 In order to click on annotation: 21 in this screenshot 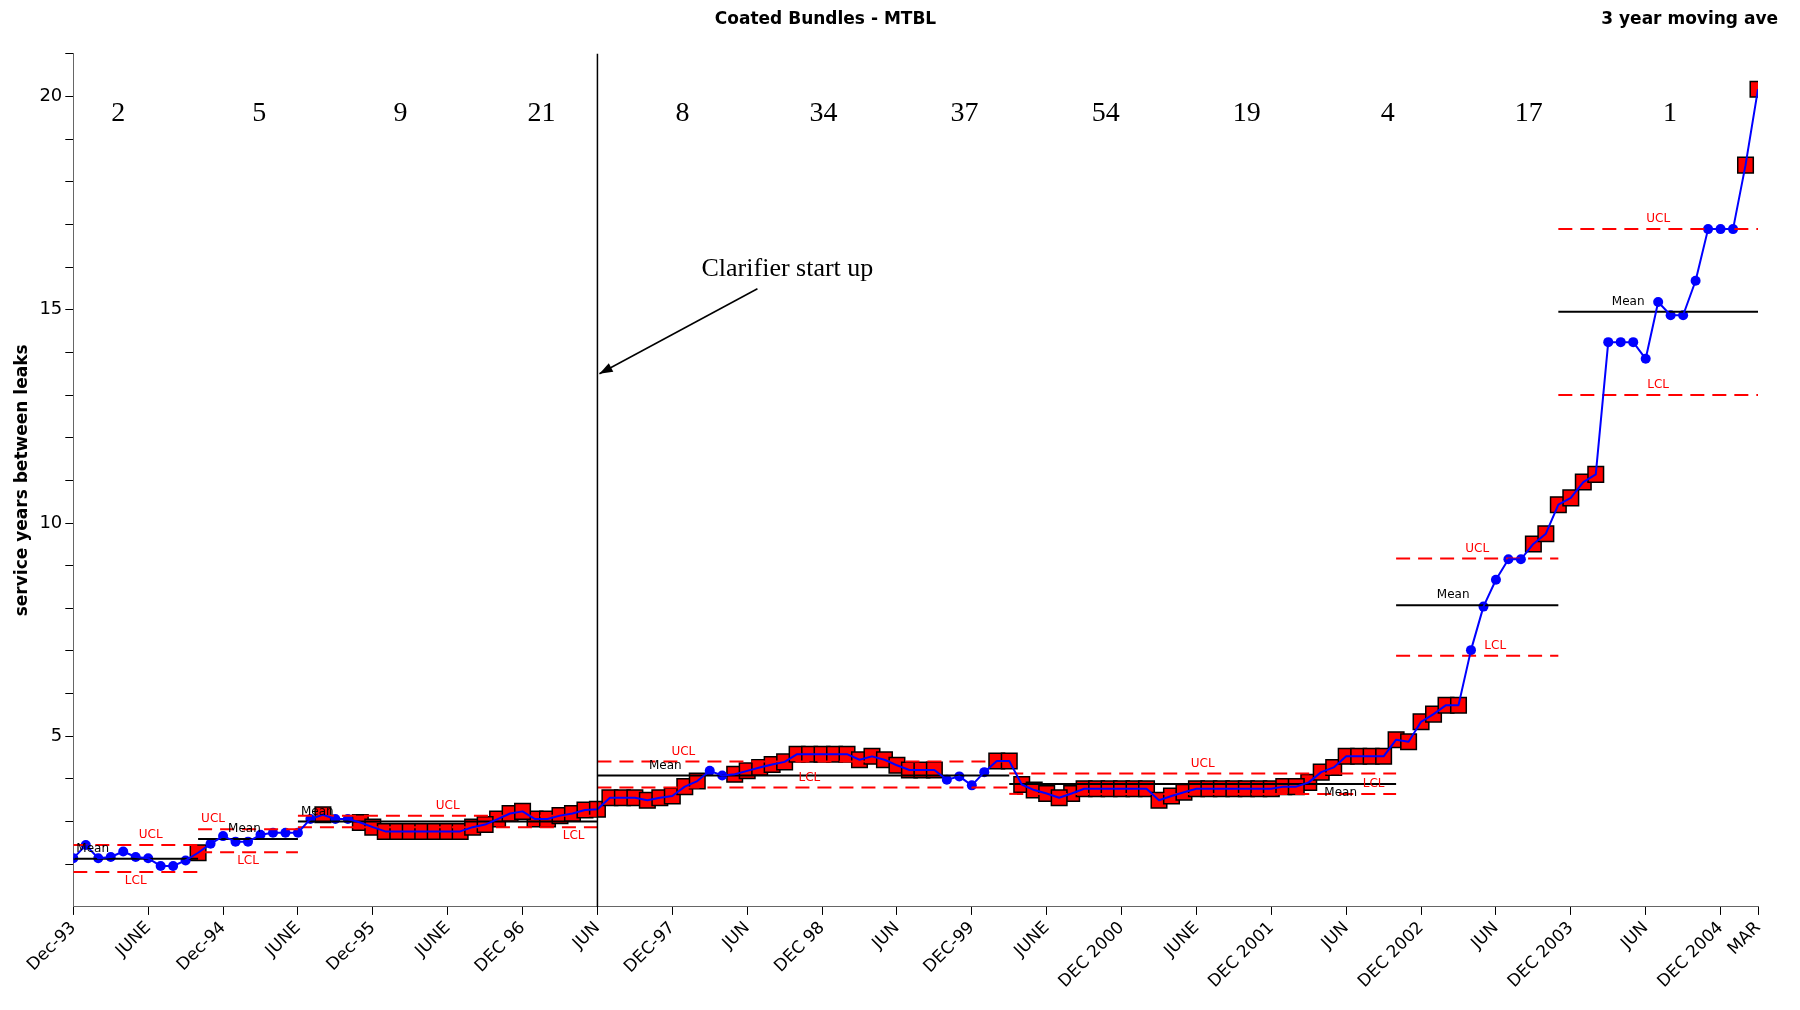, I will do `click(541, 112)`.